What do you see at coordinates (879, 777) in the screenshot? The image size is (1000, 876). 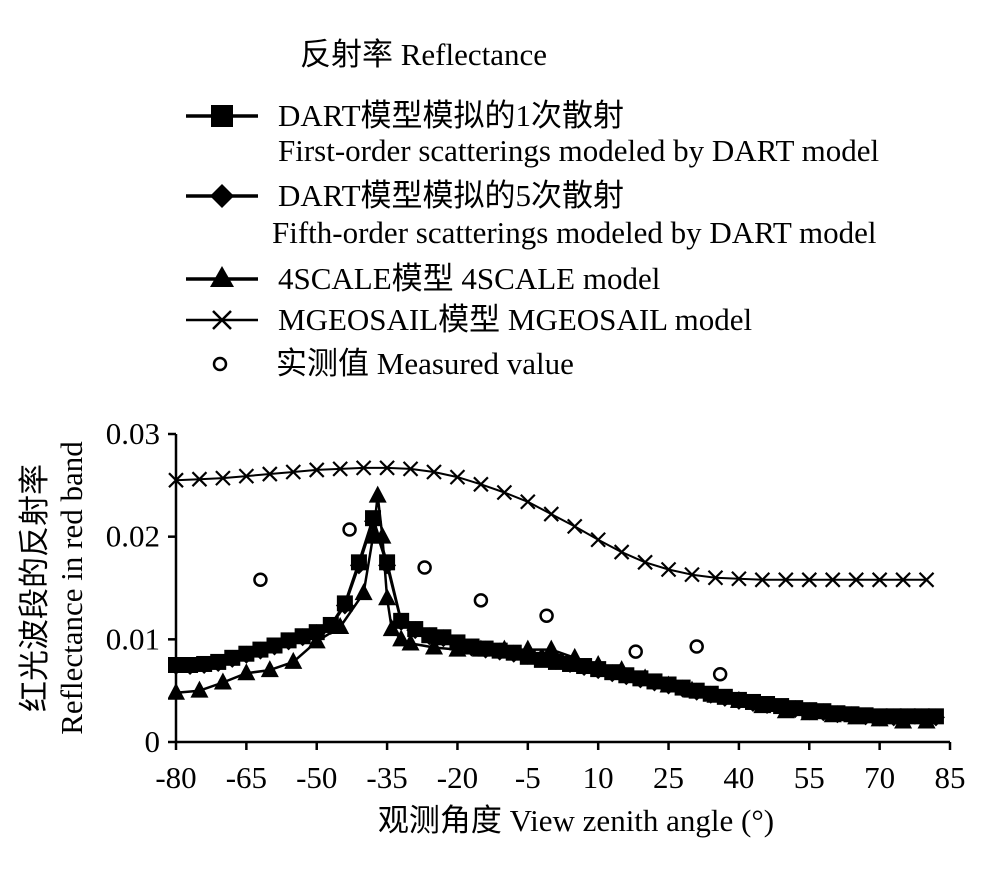 I see `x-tick-label: 70` at bounding box center [879, 777].